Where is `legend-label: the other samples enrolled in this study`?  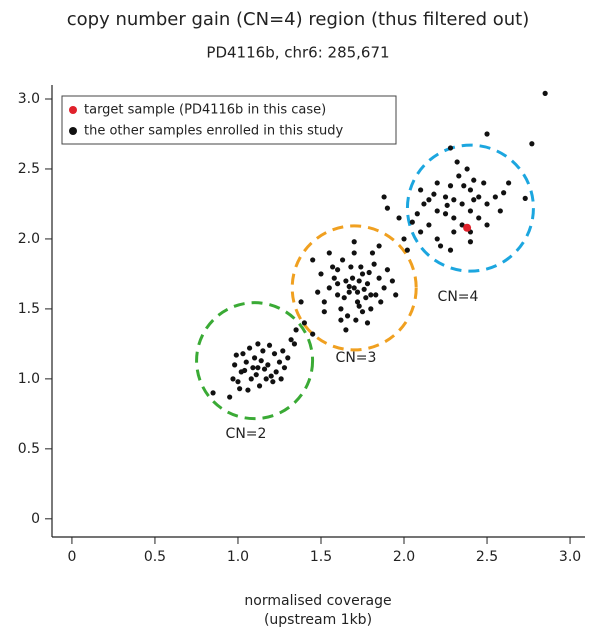 legend-label: the other samples enrolled in this study is located at coordinates (213, 131).